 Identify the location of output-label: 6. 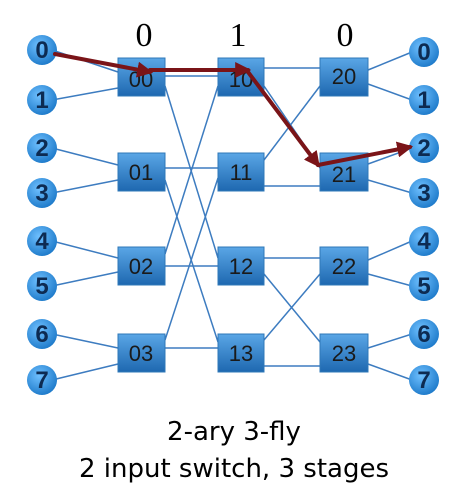
(423, 334).